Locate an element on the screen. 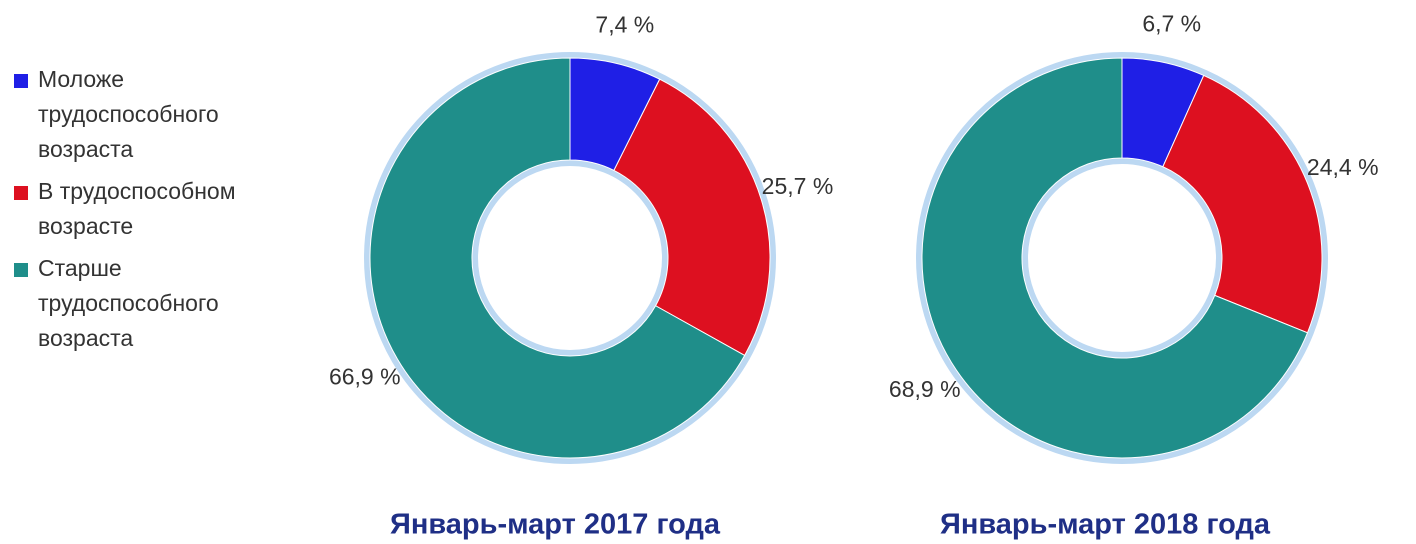 This screenshot has width=1416, height=544. legend-item: Старше трудоспособного возраста is located at coordinates (139, 303).